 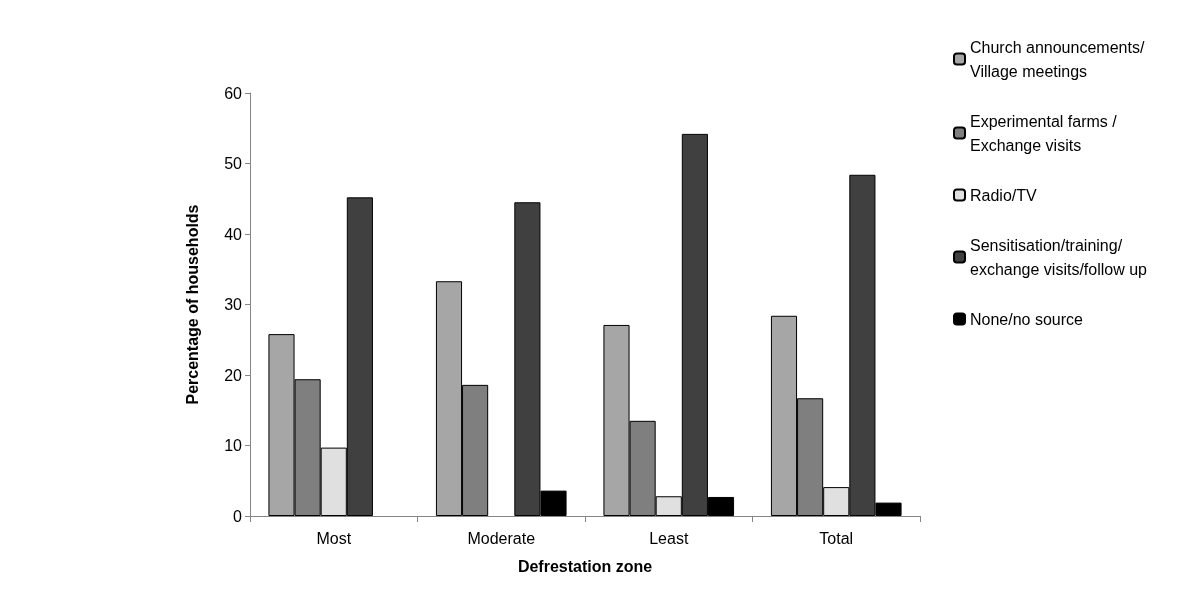 What do you see at coordinates (836, 538) in the screenshot?
I see `x-tick-label: Total` at bounding box center [836, 538].